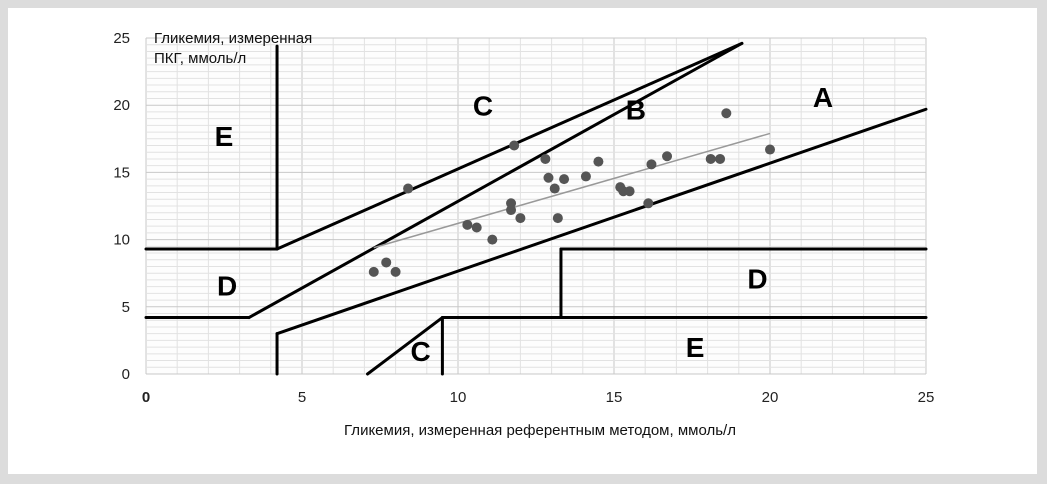 This screenshot has height=484, width=1047. What do you see at coordinates (538, 397) in the screenshot?
I see `x-tick-labels: 0 5 10 15 20 25` at bounding box center [538, 397].